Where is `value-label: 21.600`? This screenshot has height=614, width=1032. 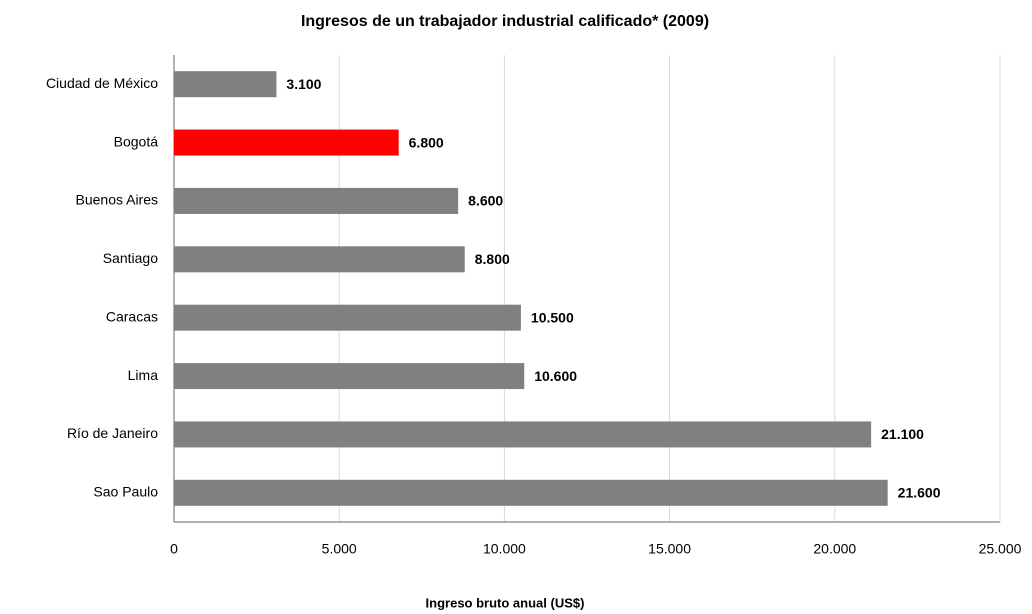 value-label: 21.600 is located at coordinates (919, 493).